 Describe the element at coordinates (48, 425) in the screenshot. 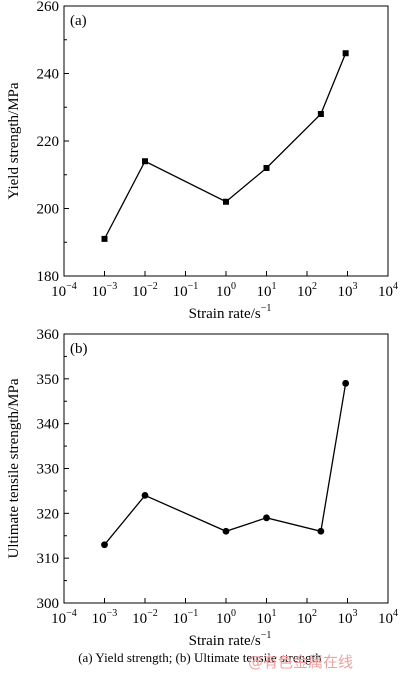

I see `y-tick-label: 340` at that location.